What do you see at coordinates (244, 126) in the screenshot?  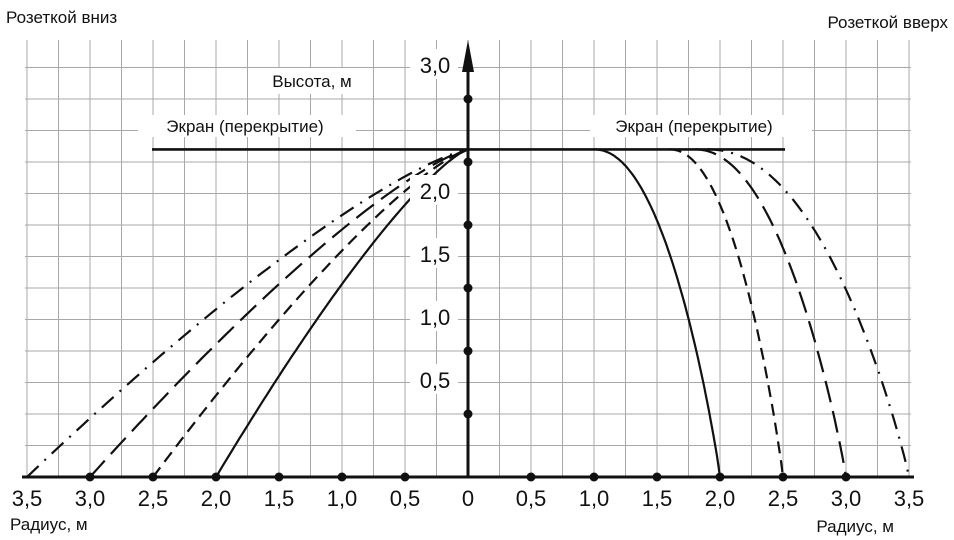 I see `screen-label-left: Экран (перекрытие)` at bounding box center [244, 126].